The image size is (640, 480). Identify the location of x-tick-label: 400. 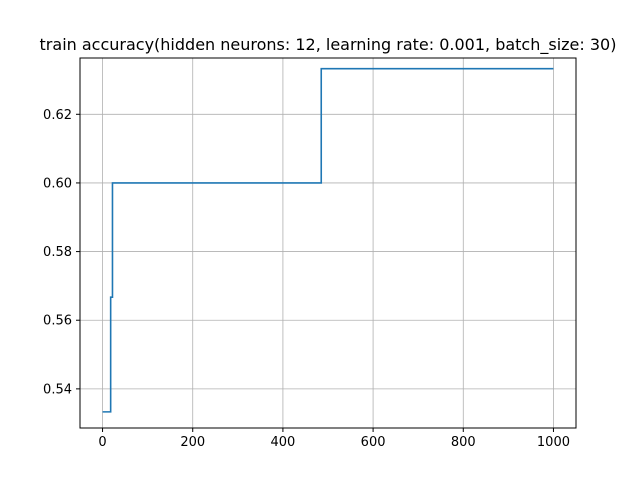
(282, 442).